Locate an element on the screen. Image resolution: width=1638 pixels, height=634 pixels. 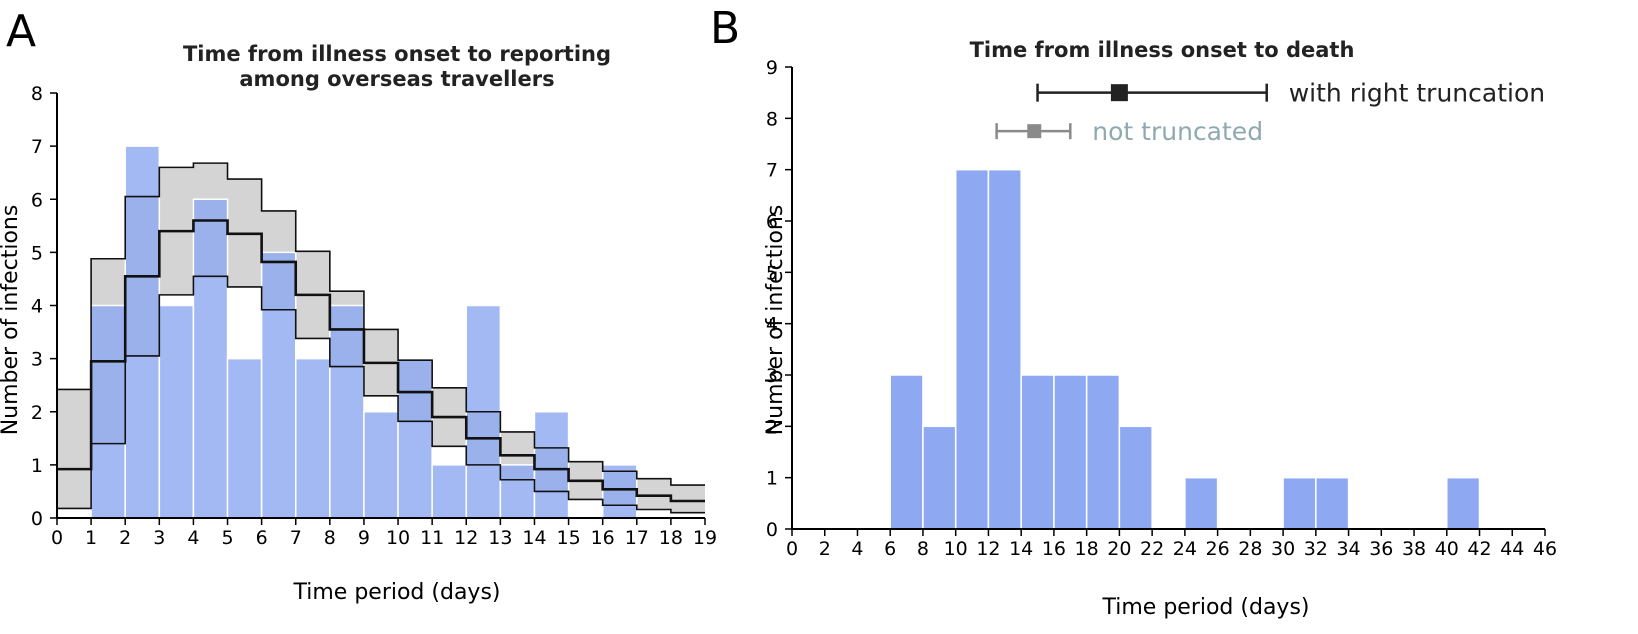
panel-b-x-tick-label: 2 is located at coordinates (825, 549).